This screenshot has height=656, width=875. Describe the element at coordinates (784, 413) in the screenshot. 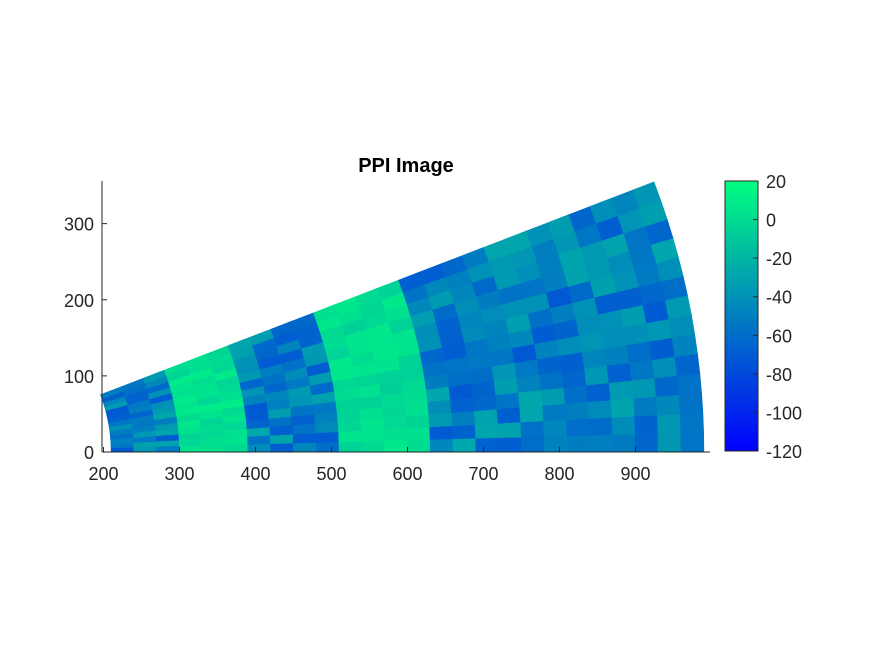

I see `colorbar-tick-label: -100` at that location.